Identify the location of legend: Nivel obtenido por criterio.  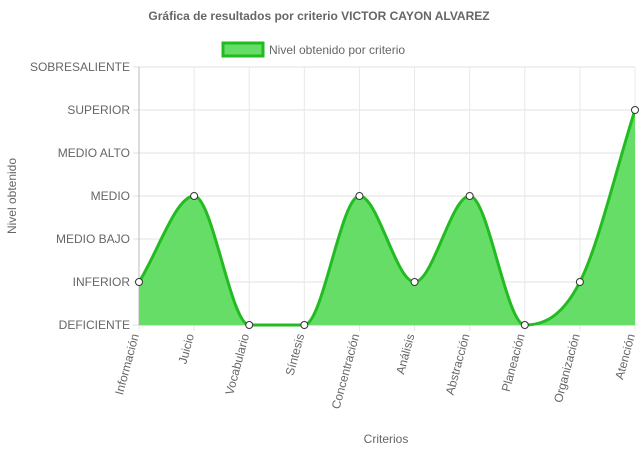
(313, 49).